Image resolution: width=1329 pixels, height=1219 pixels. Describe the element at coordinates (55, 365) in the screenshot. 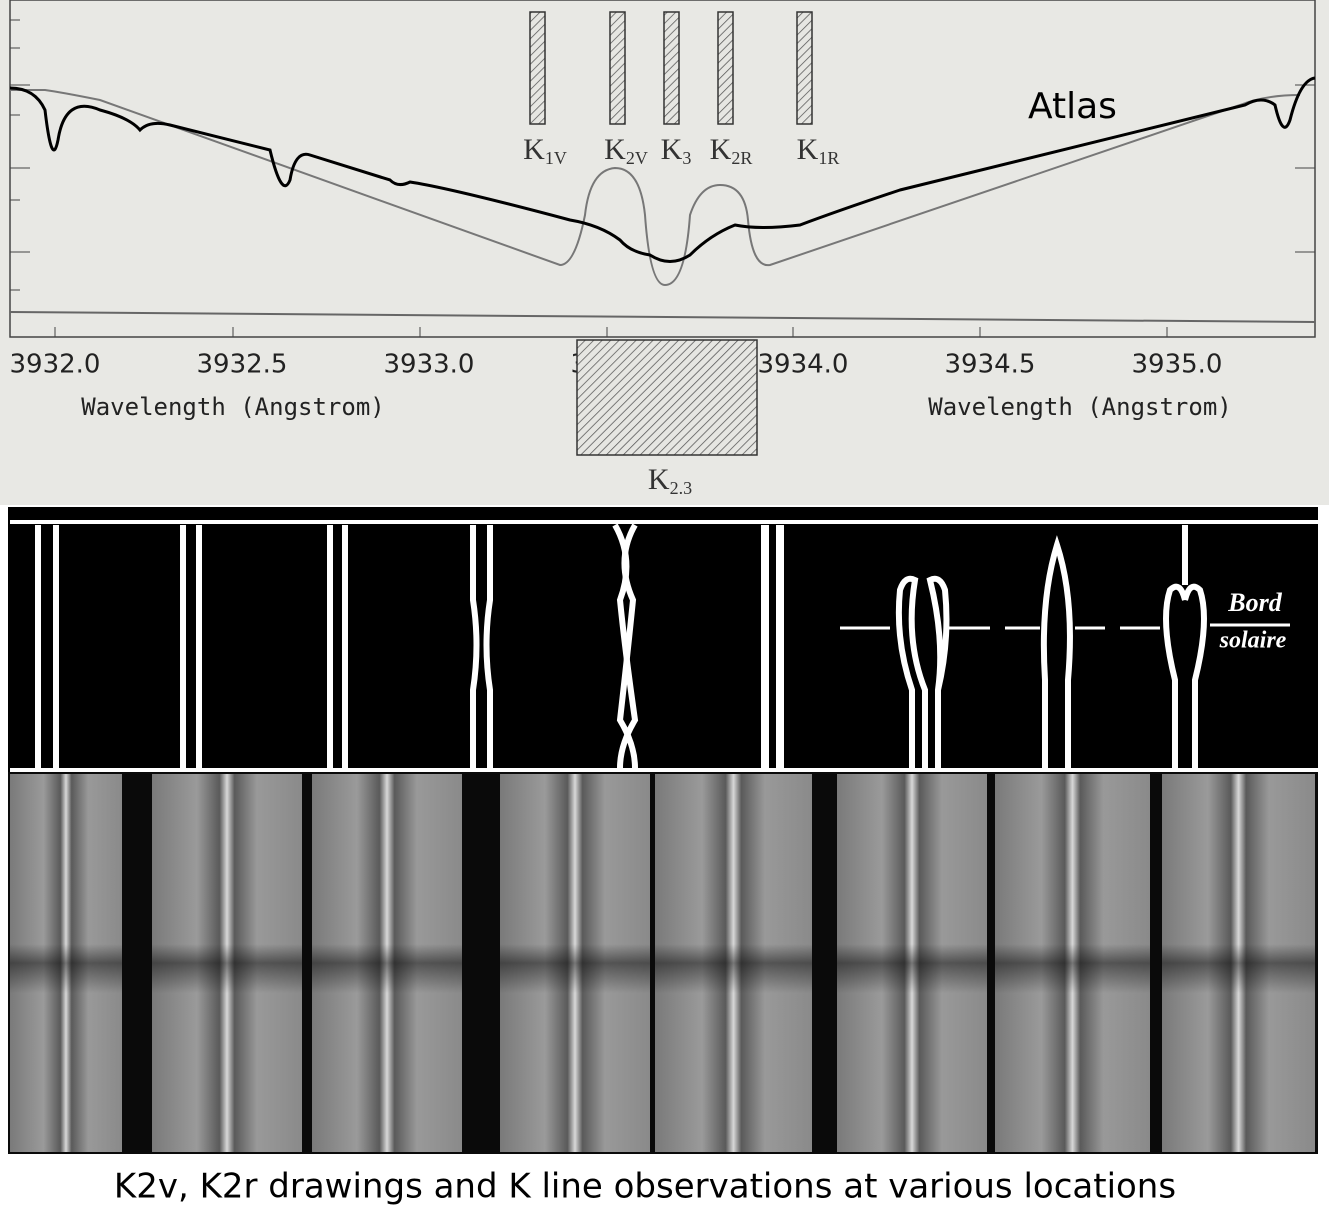

I see `x-tick-label: 3932.0` at that location.